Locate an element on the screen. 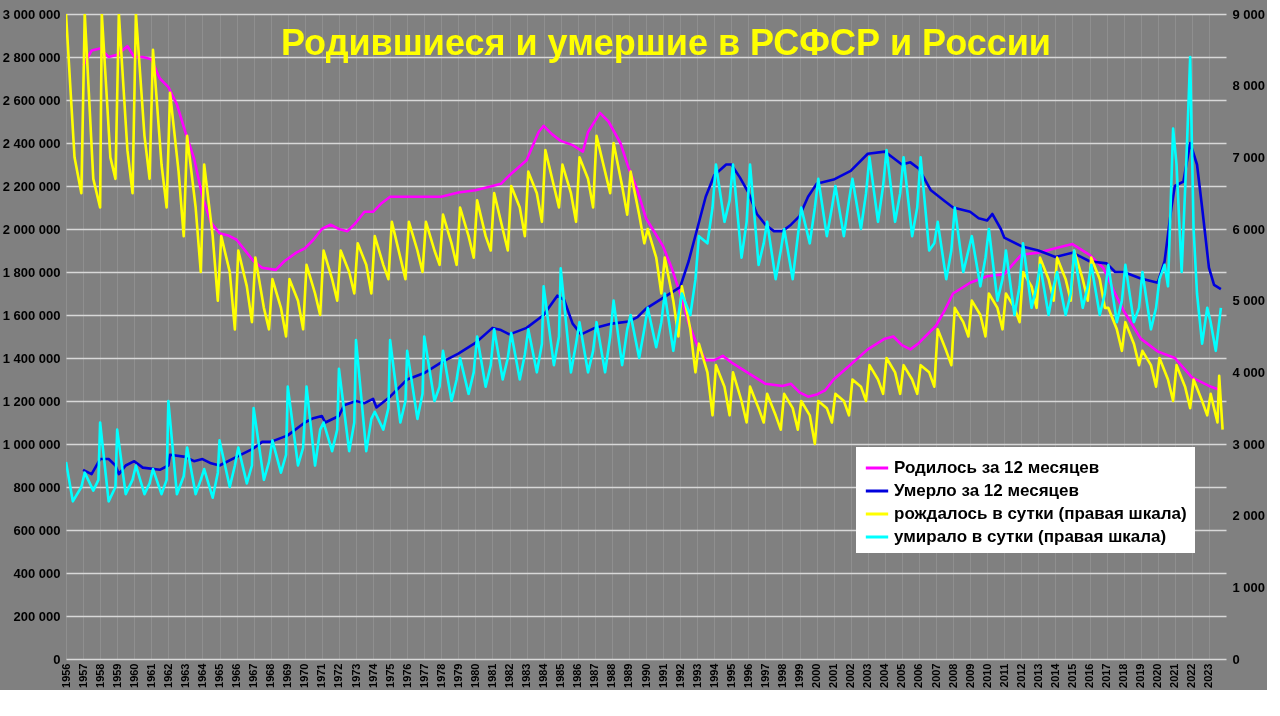  y-tick-label: 400 000 is located at coordinates (37, 573).